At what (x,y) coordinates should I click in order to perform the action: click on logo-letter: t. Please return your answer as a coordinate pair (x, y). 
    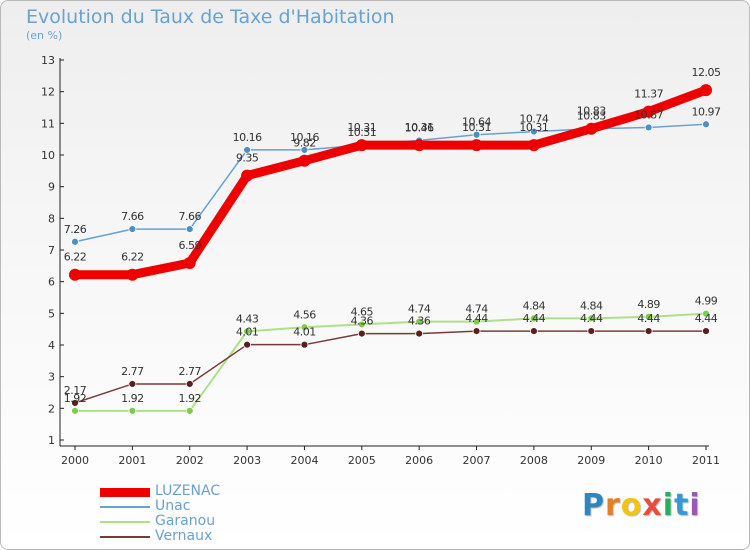
    Looking at the image, I should click on (682, 505).